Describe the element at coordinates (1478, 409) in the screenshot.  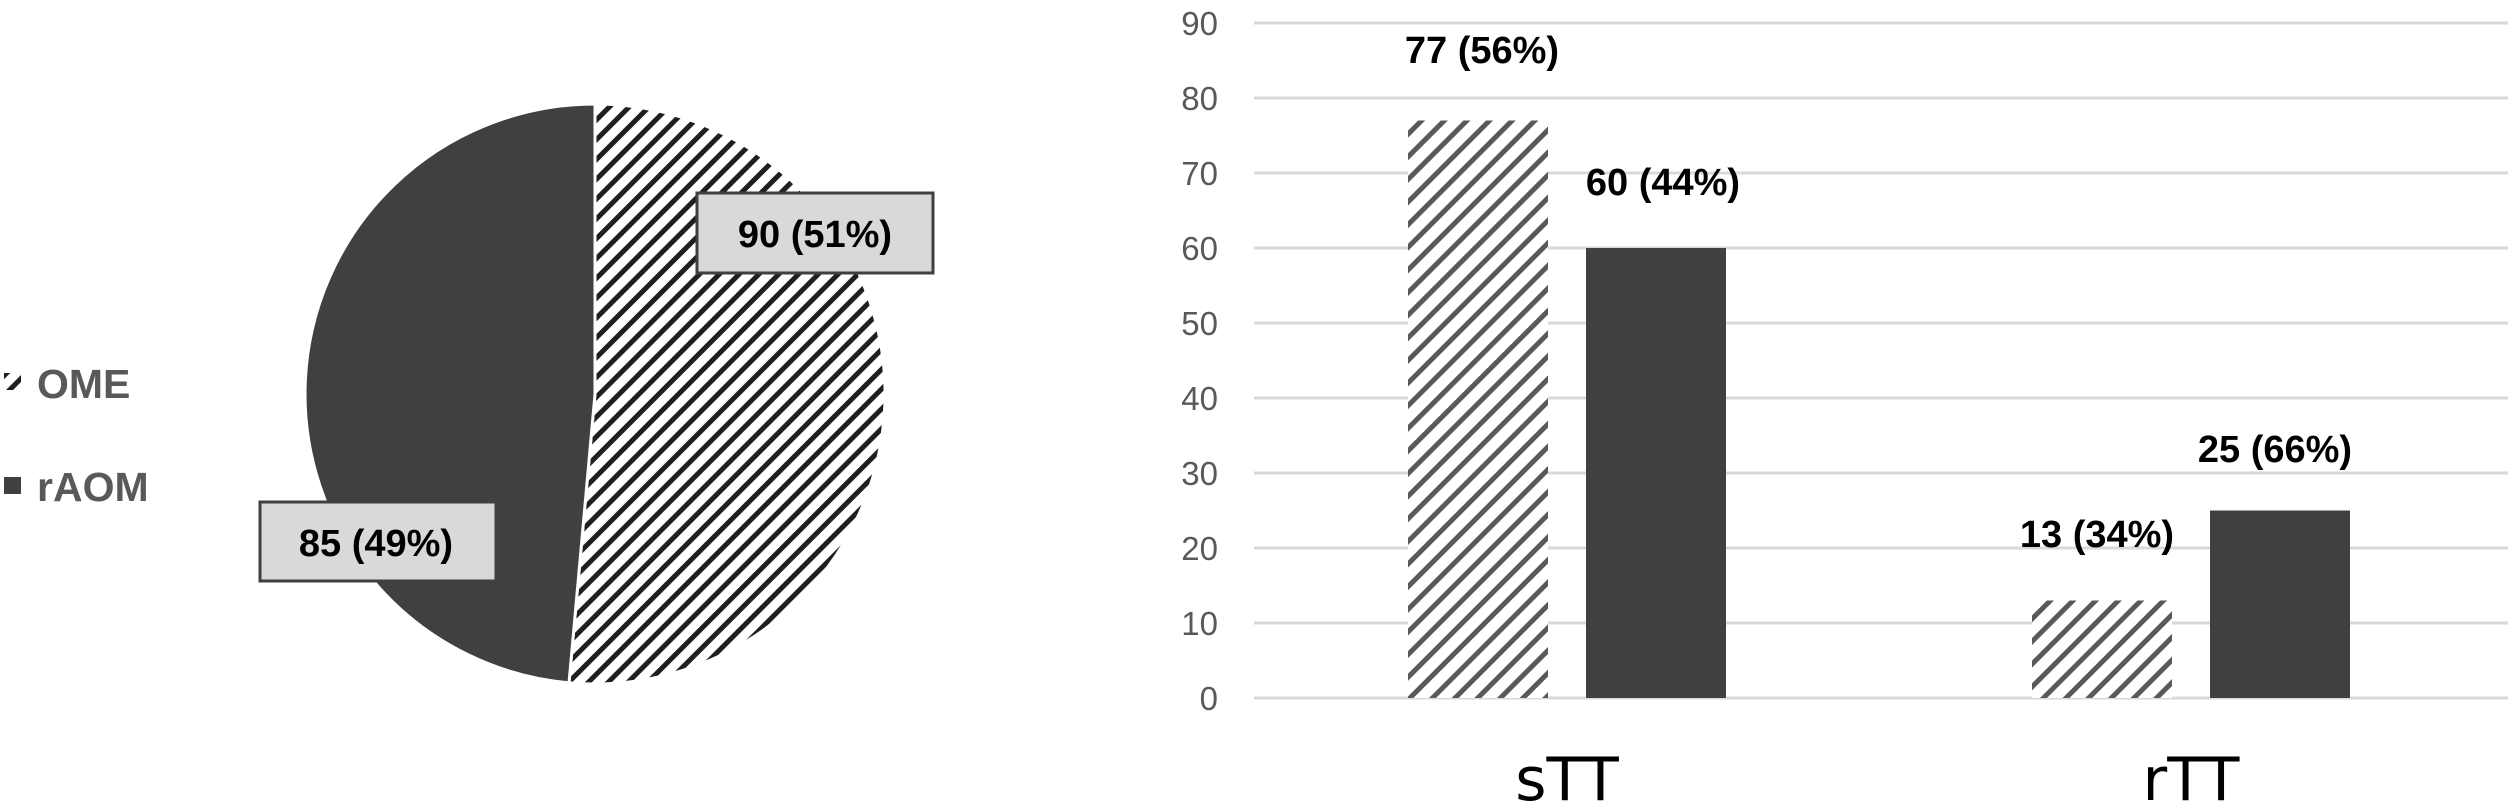
I see `bar-ome-stt` at that location.